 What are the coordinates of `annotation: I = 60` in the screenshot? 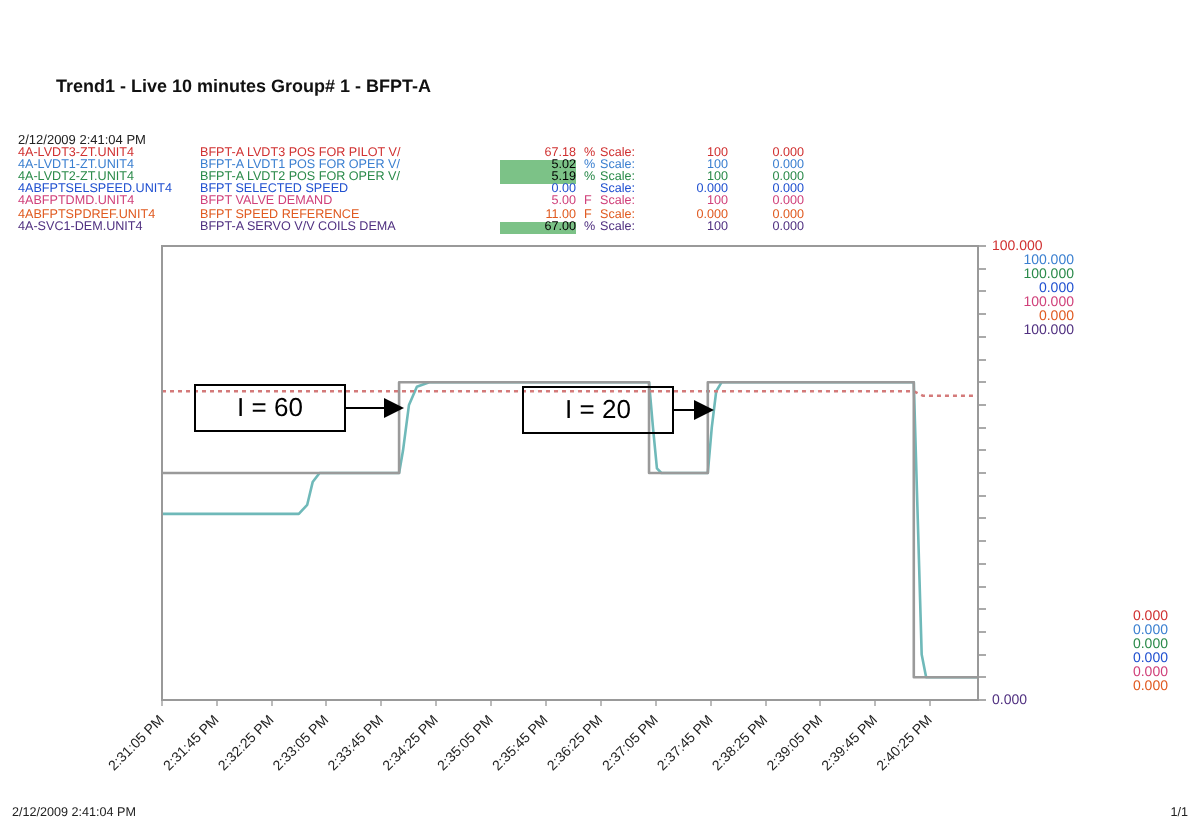 It's located at (270, 408).